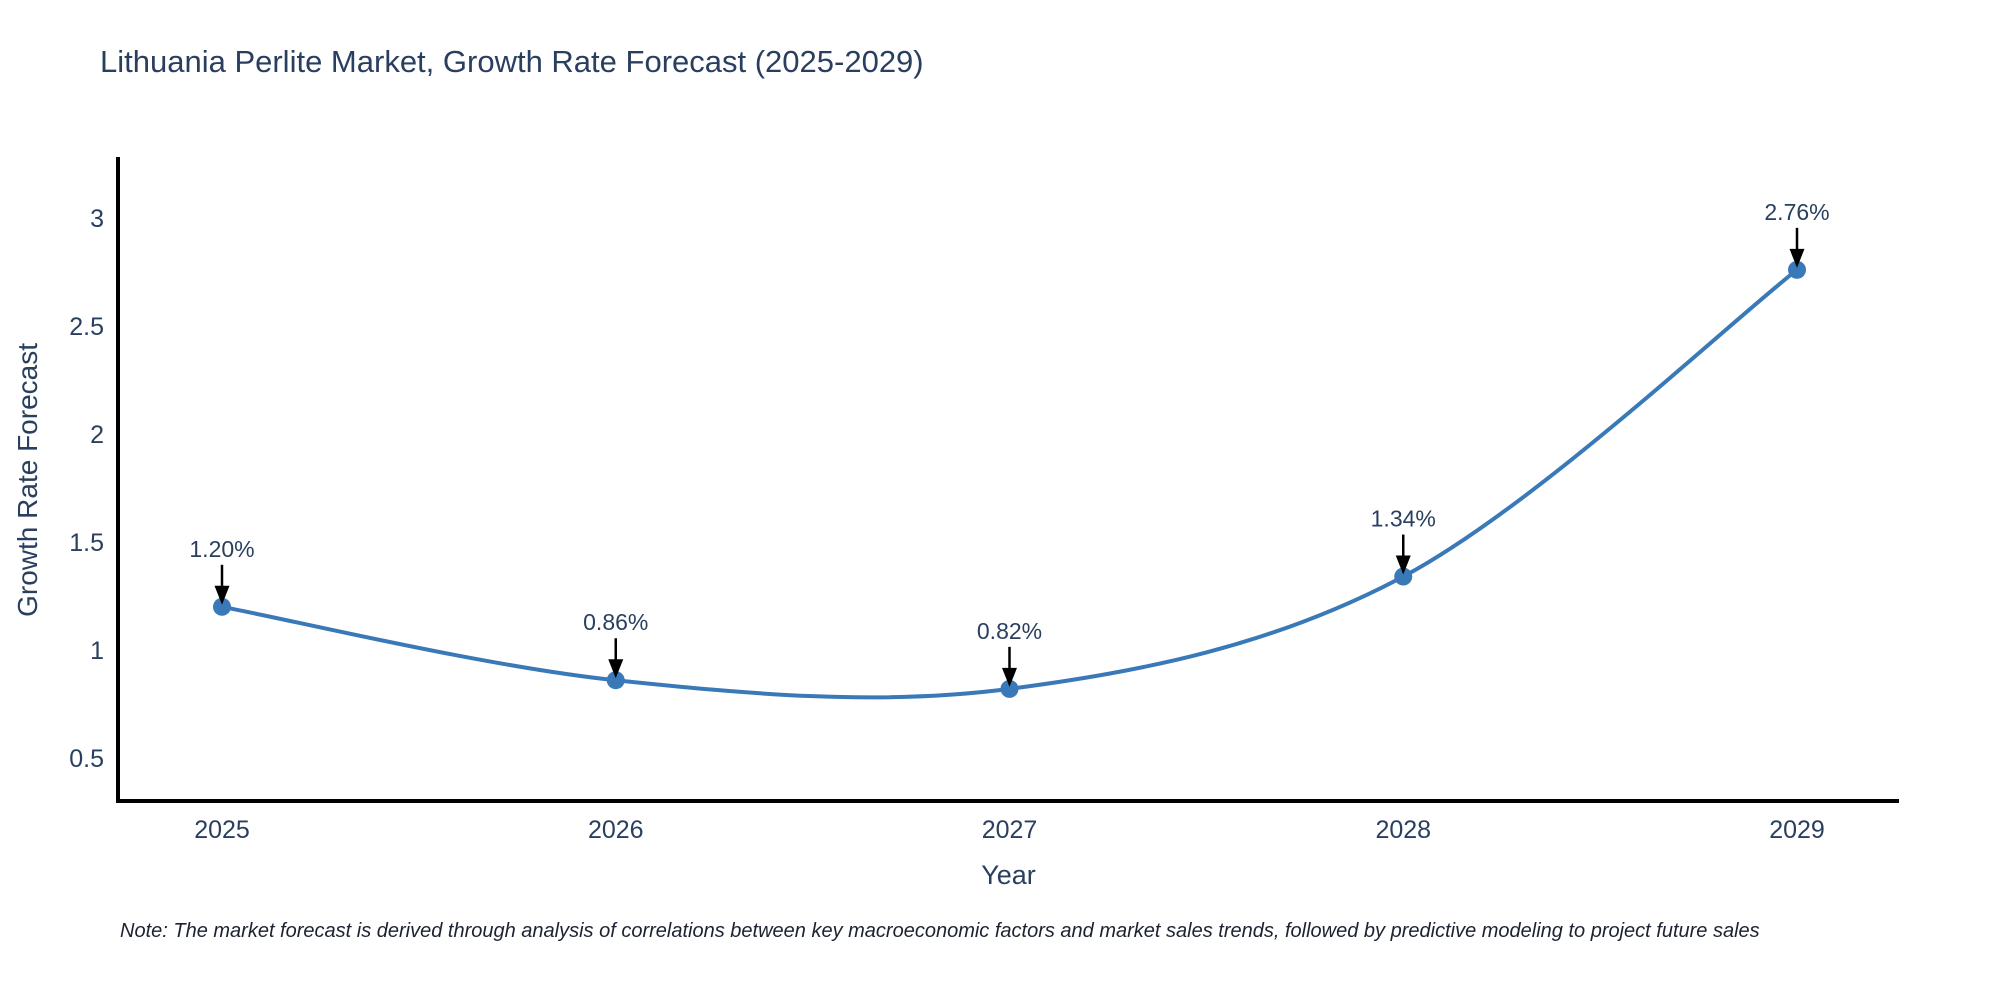 The width and height of the screenshot is (2000, 1000). What do you see at coordinates (86, 543) in the screenshot?
I see `y-tick-label: 1.5` at bounding box center [86, 543].